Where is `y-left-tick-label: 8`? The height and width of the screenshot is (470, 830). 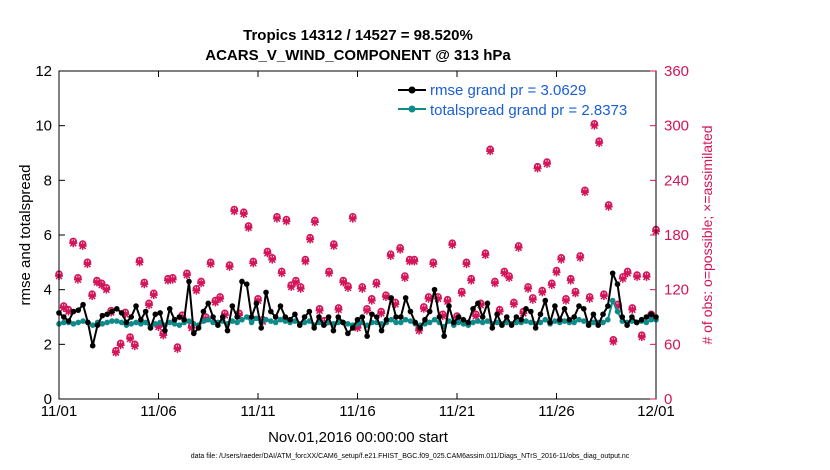 y-left-tick-label: 8 is located at coordinates (48, 180).